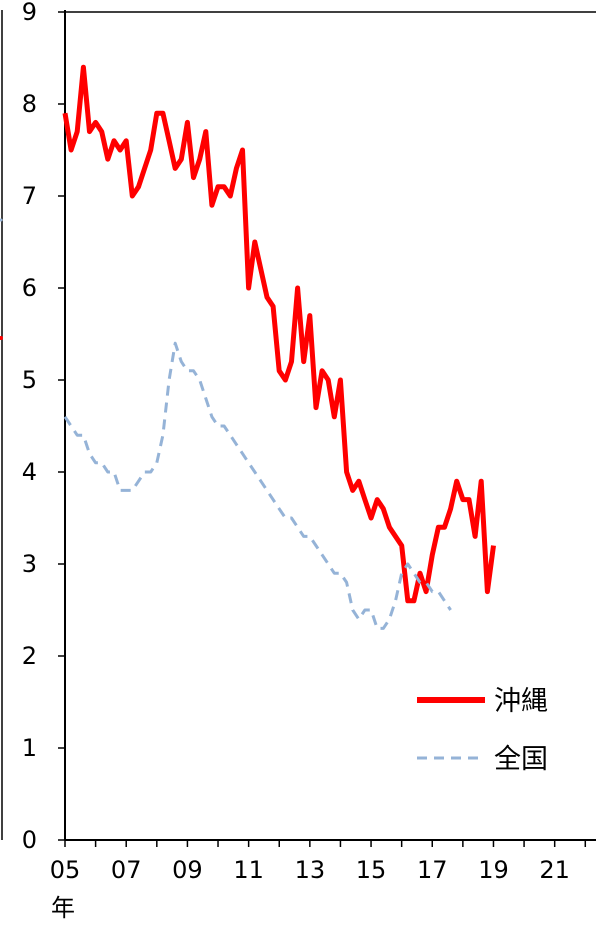 The height and width of the screenshot is (930, 596). Describe the element at coordinates (187, 870) in the screenshot. I see `x-tick-label: 09` at that location.